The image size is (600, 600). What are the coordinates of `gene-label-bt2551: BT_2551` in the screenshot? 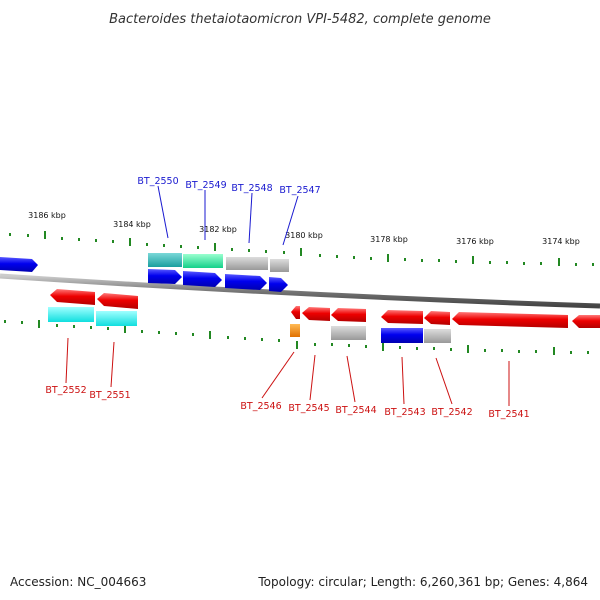 It's located at (109, 395).